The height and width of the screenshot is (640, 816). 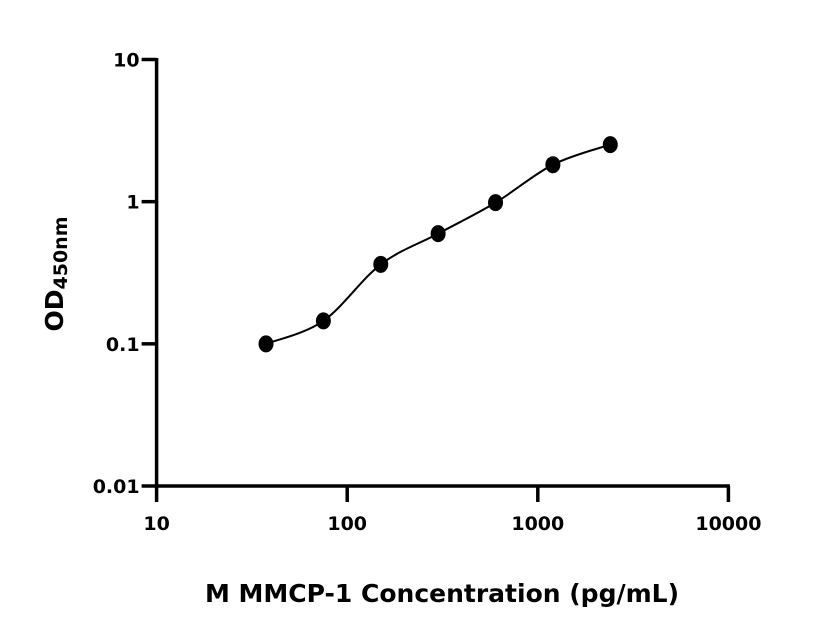 I want to click on y-axis-label: OD450nm, so click(x=56, y=273).